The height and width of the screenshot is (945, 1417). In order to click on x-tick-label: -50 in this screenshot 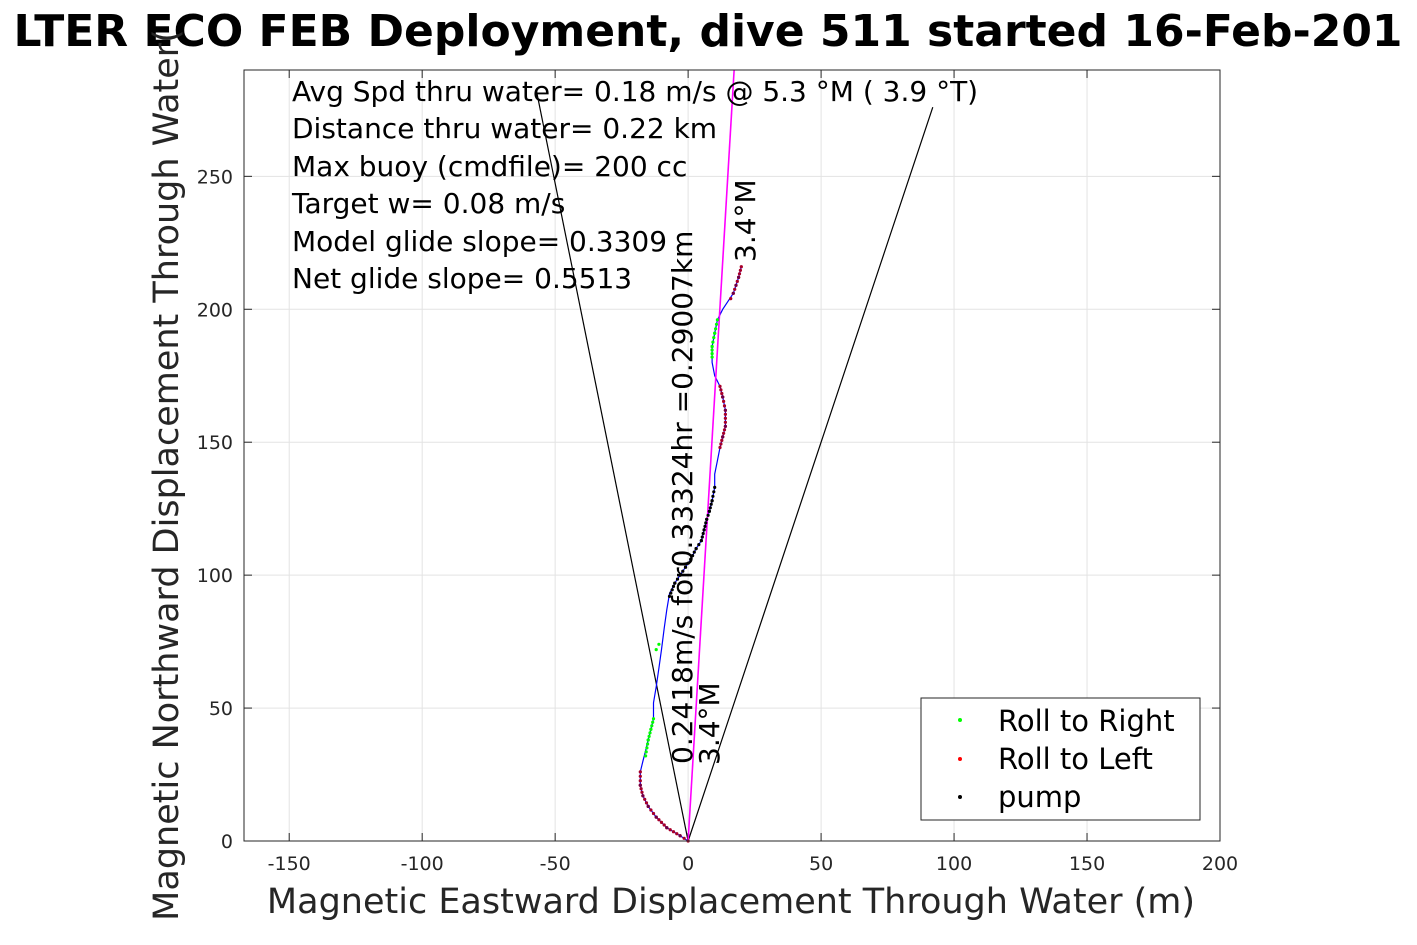, I will do `click(555, 864)`.